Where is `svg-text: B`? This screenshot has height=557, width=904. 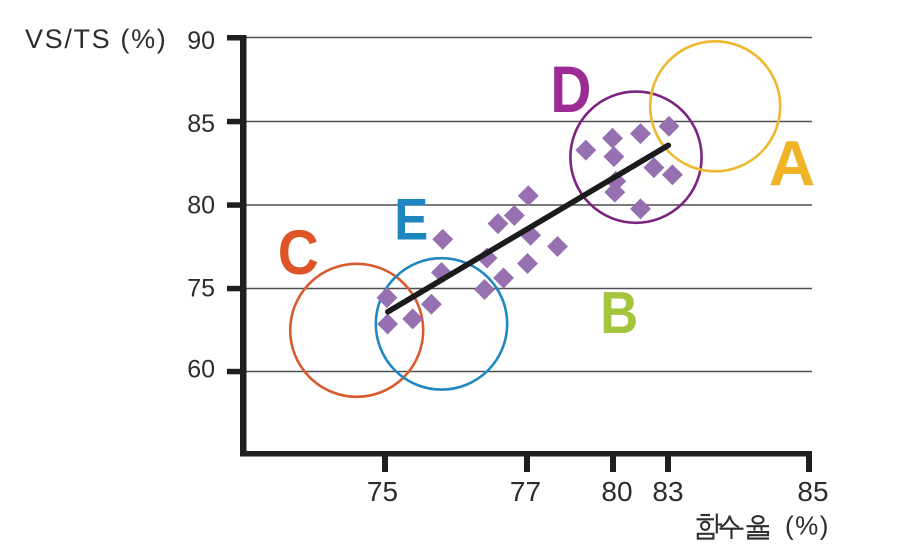 svg-text: B is located at coordinates (619, 313).